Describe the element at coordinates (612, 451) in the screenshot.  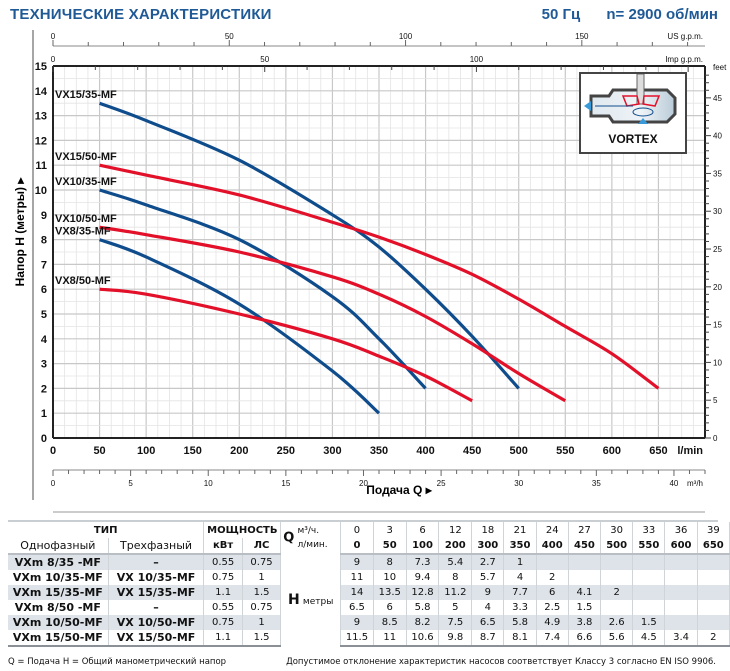
I see `x-tick-label: 600` at that location.